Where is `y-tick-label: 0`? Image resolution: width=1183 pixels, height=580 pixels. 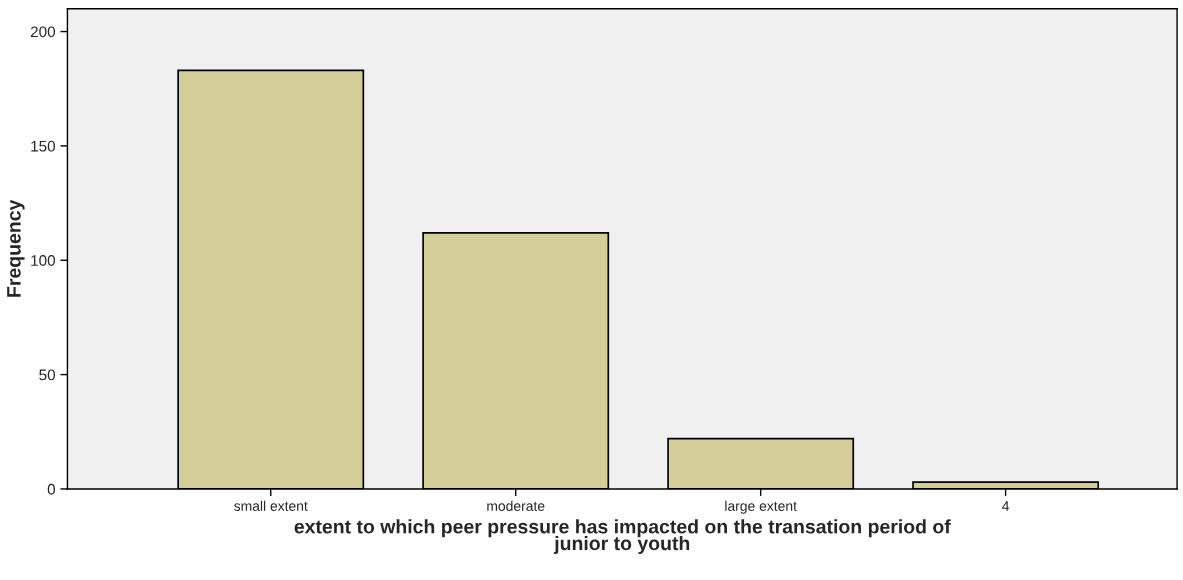 y-tick-label: 0 is located at coordinates (51, 489).